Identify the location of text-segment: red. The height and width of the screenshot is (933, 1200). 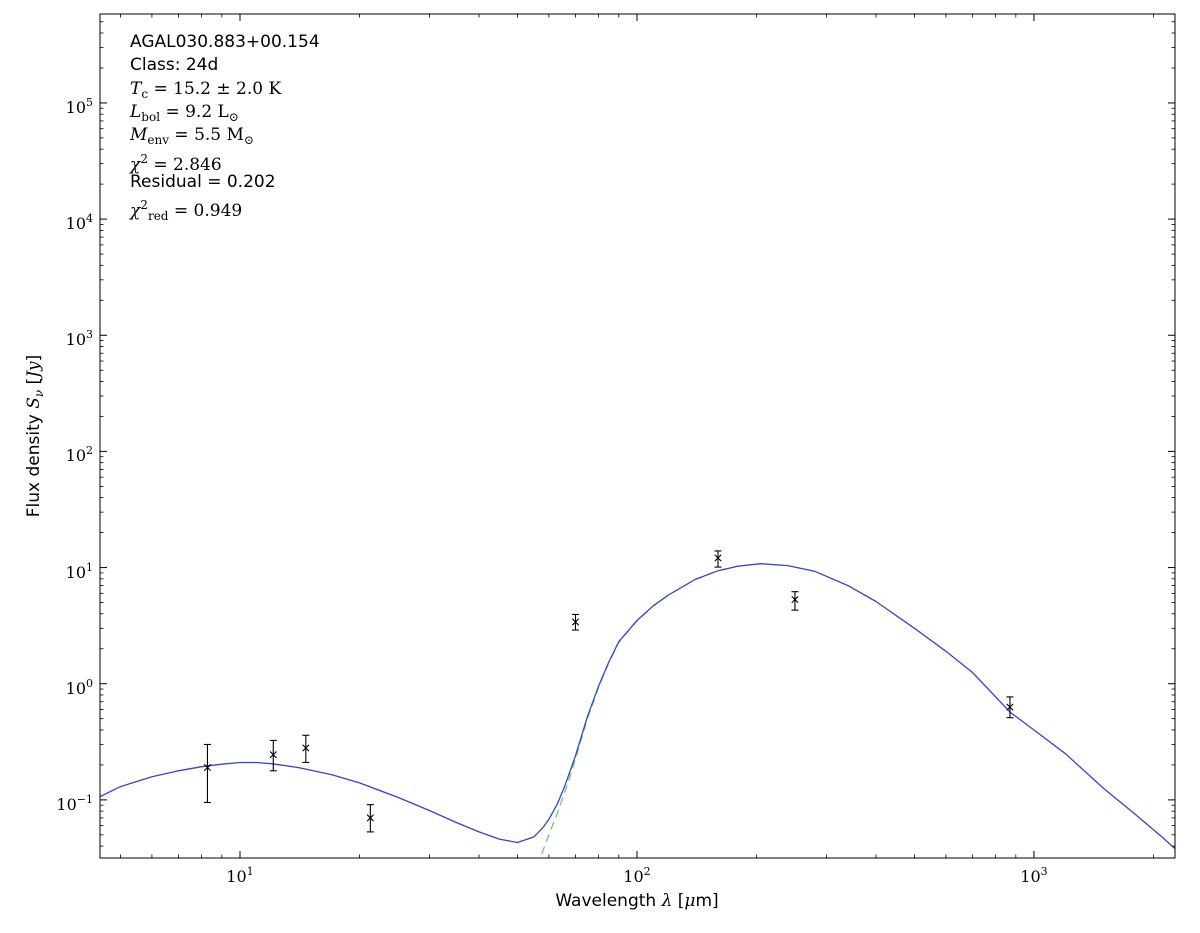
(158, 216).